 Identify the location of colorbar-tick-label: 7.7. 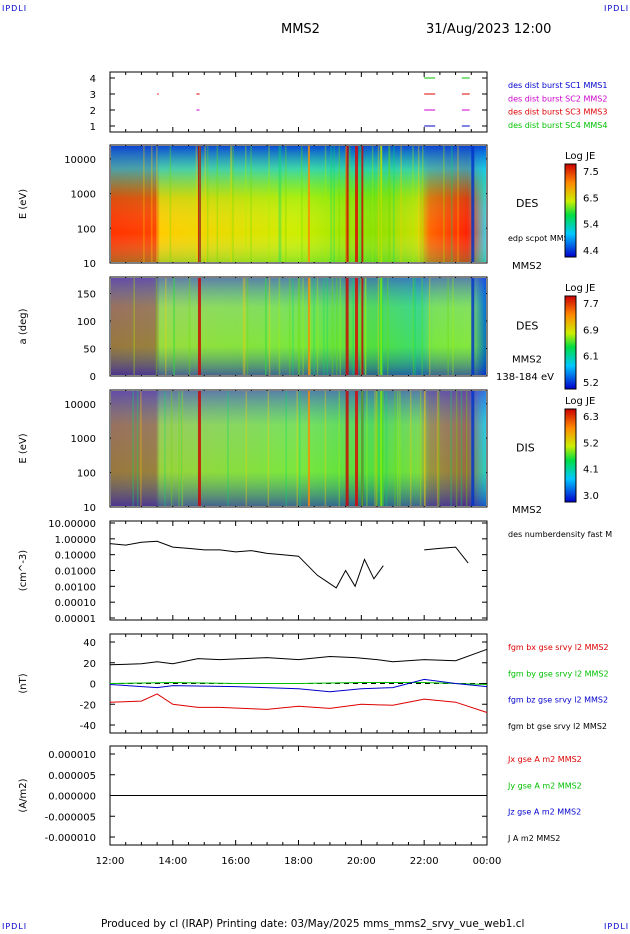
(591, 304).